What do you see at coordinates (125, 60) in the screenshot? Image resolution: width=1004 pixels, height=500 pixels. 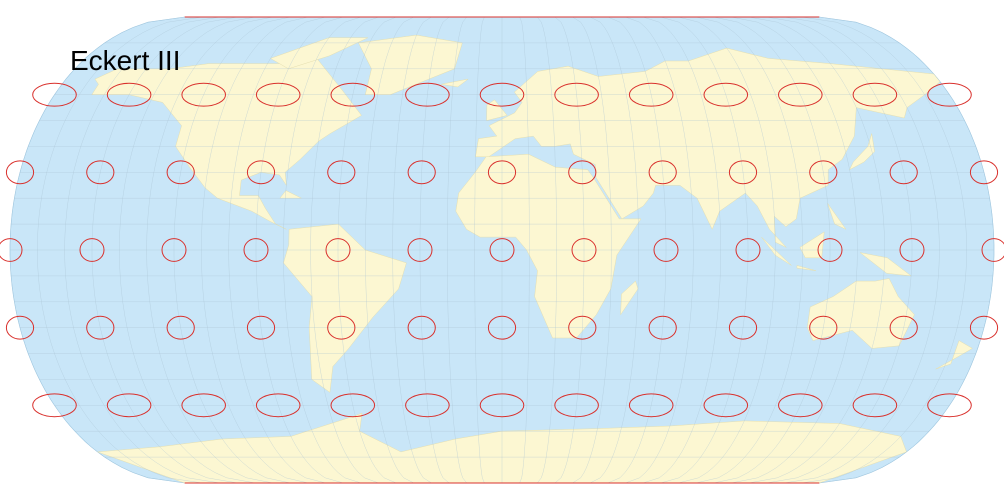 I see `map-title: Eckert III` at bounding box center [125, 60].